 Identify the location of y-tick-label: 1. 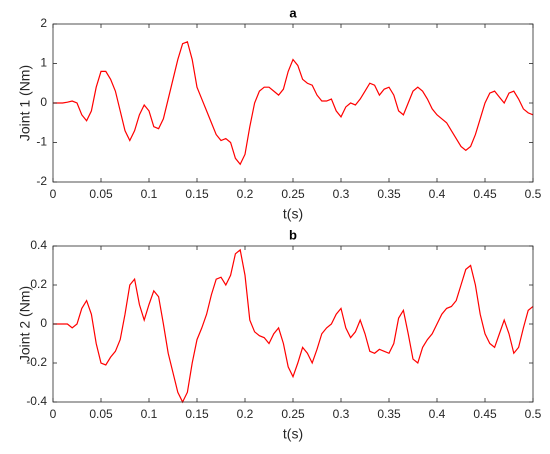
(43, 63).